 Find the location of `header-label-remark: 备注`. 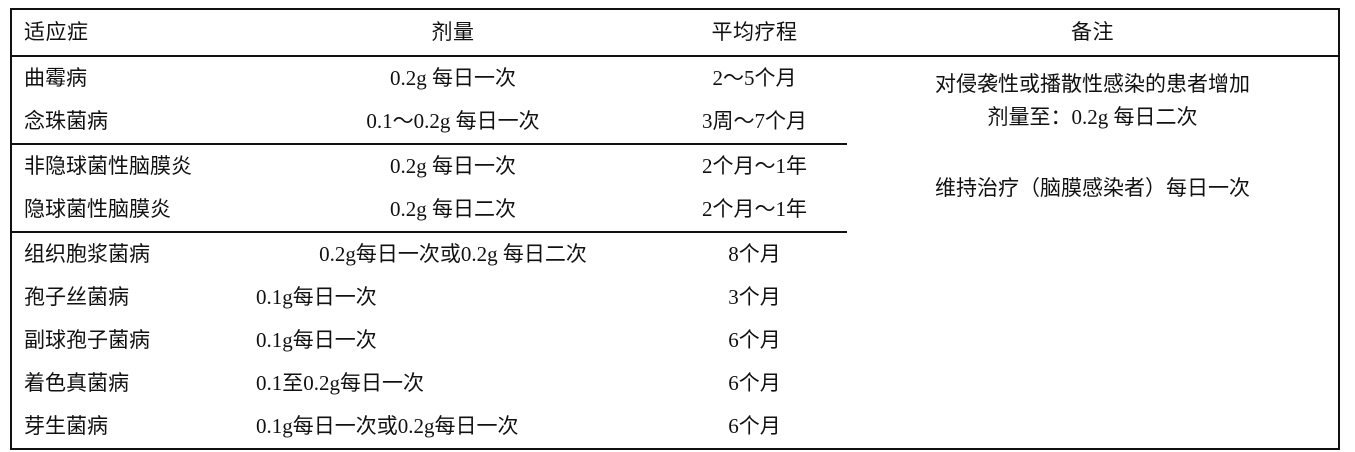

header-label-remark: 备注 is located at coordinates (1092, 32).